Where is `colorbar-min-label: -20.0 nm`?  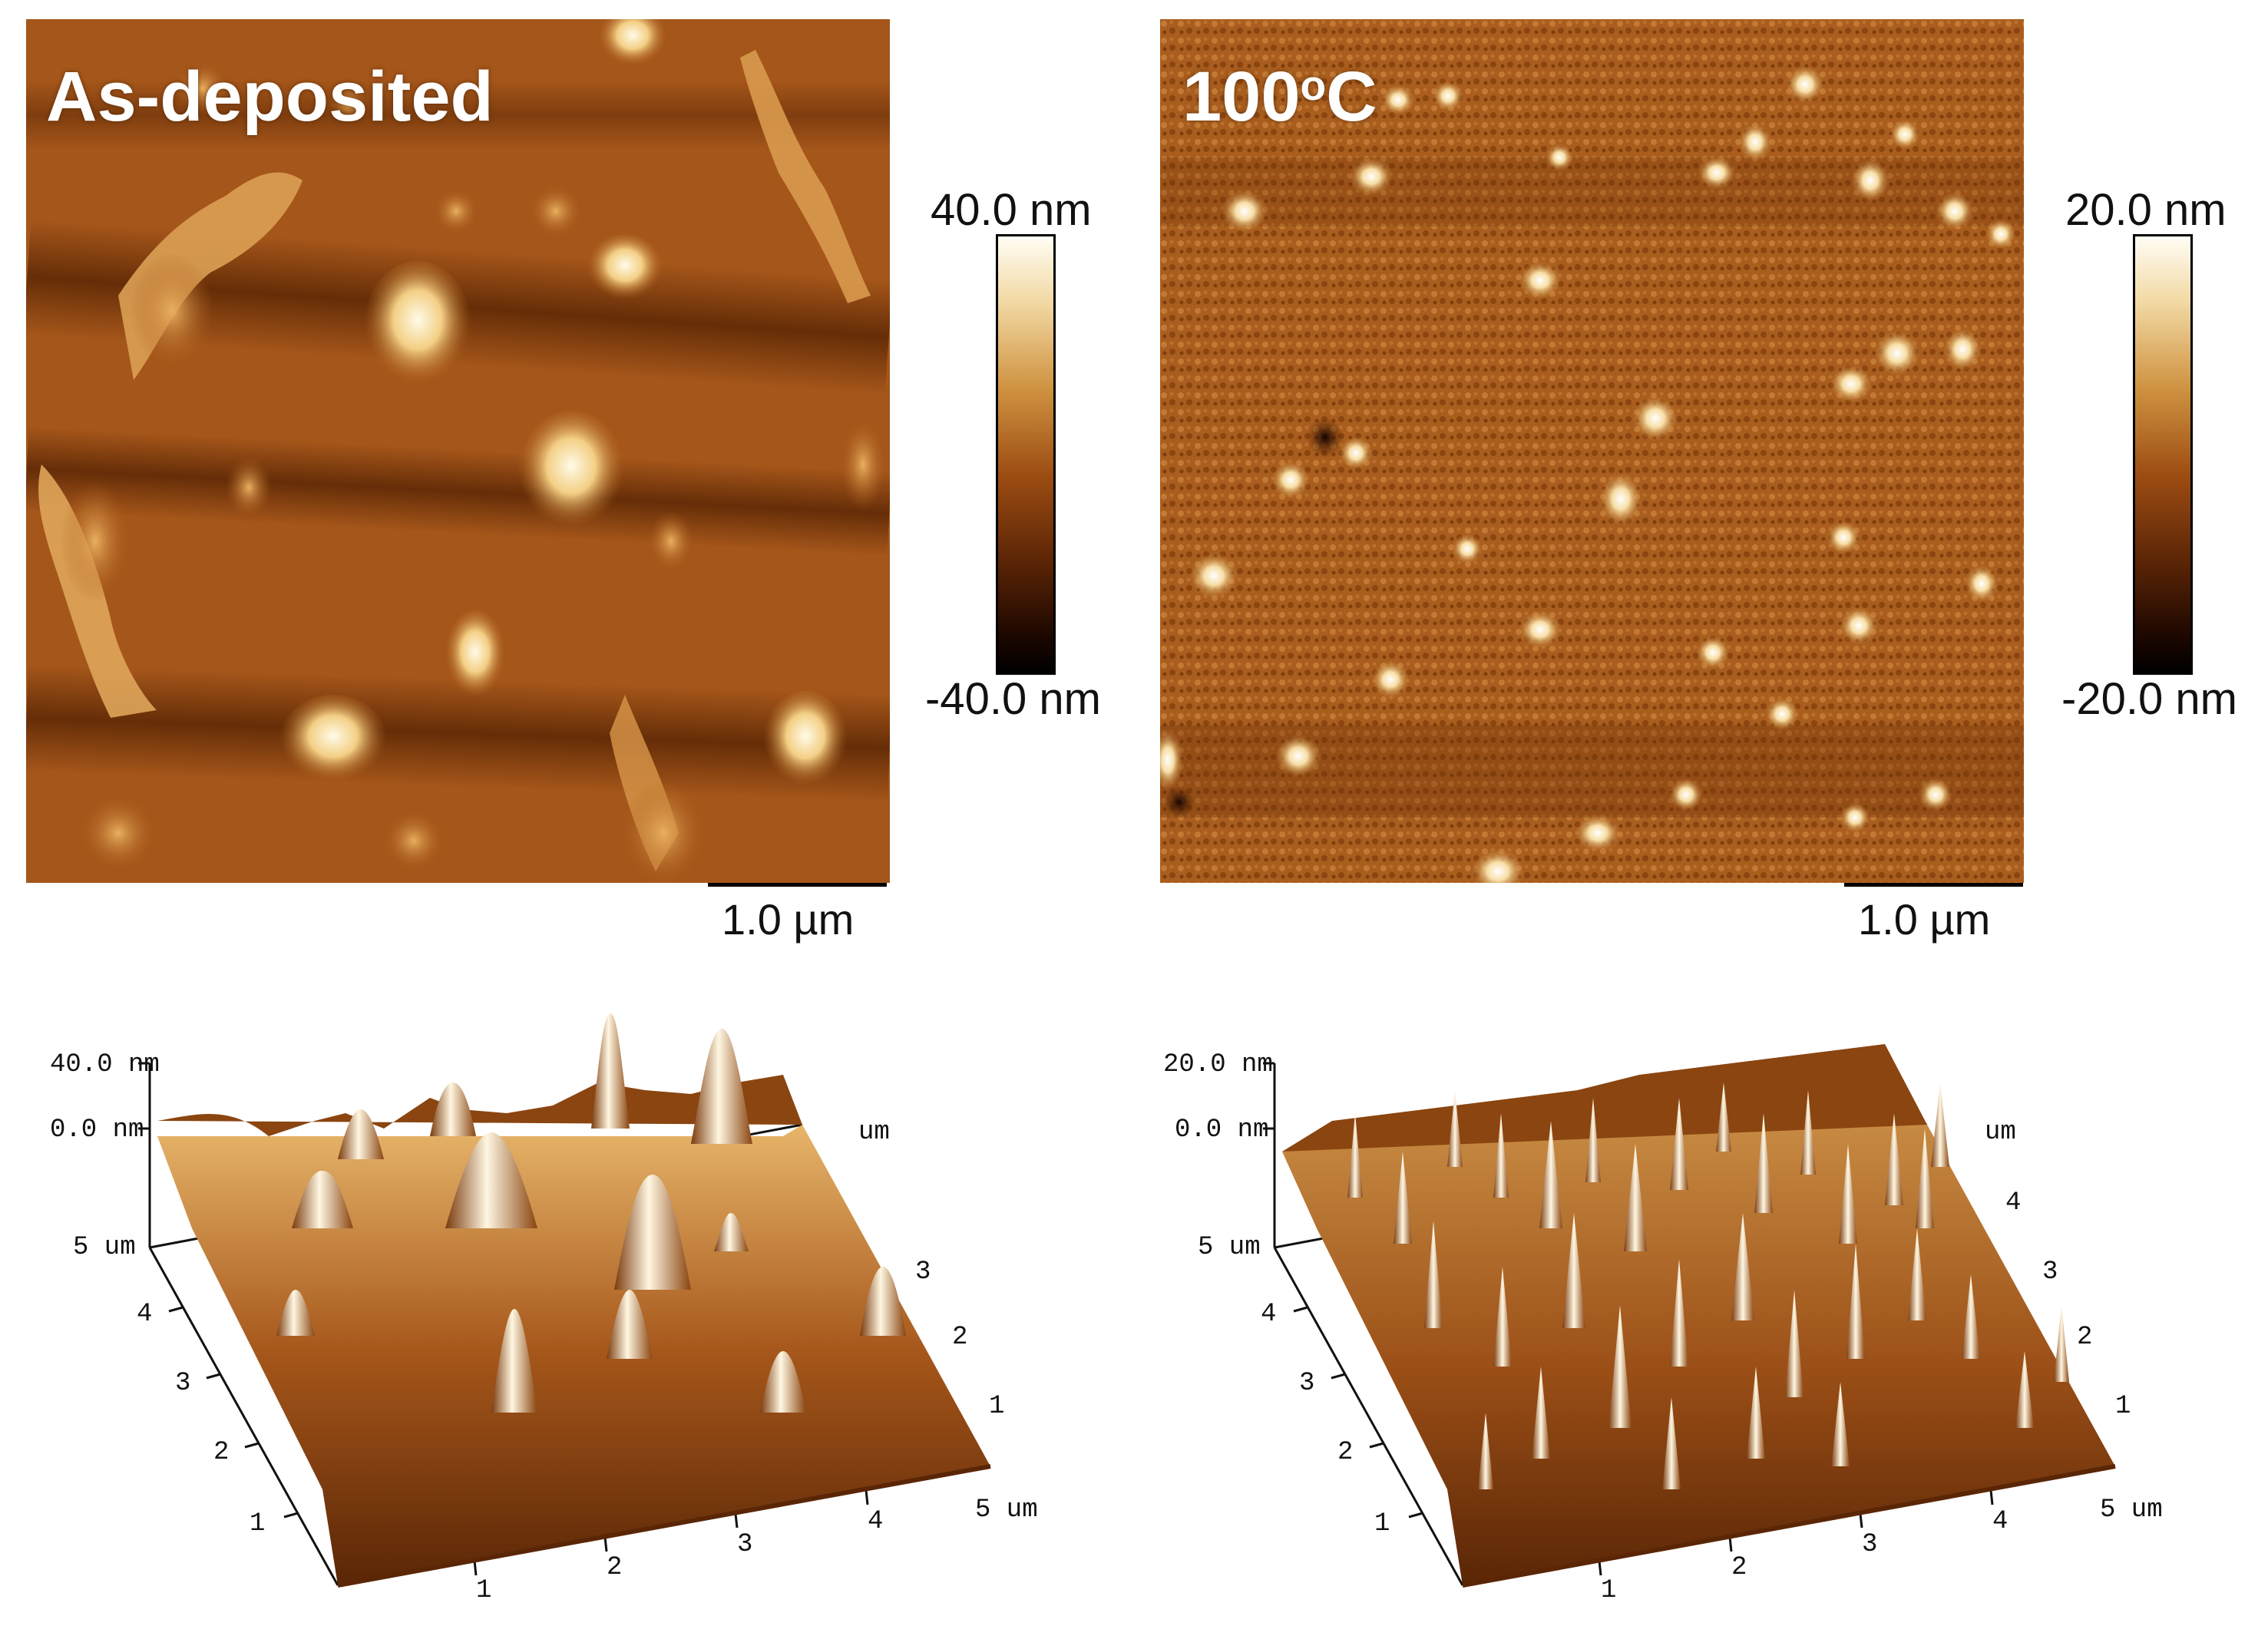
colorbar-min-label: -20.0 nm is located at coordinates (2149, 699).